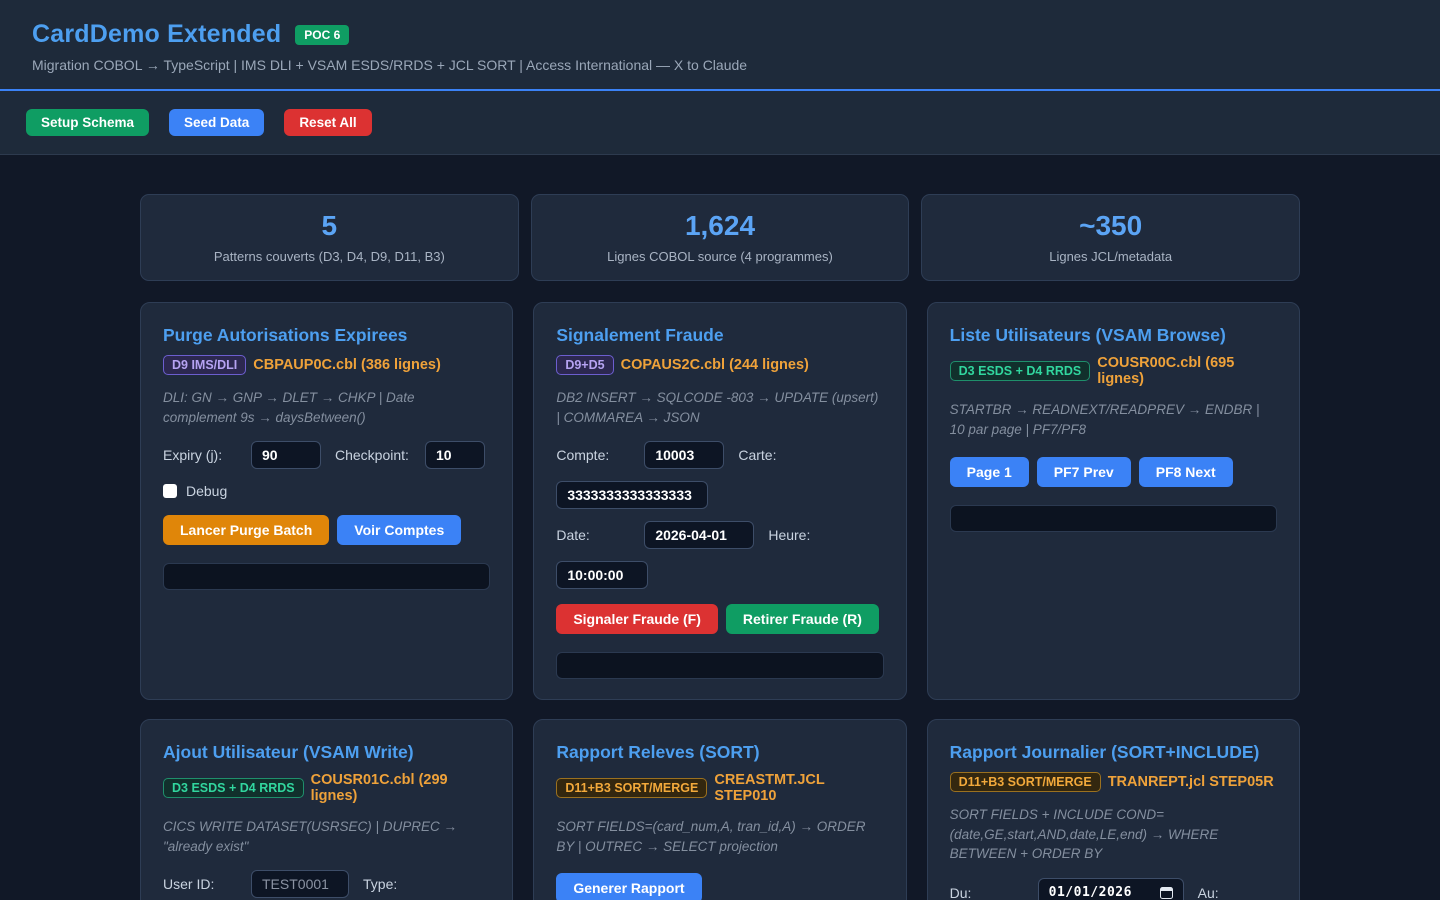 Image resolution: width=1440 pixels, height=900 pixels. Describe the element at coordinates (1083, 472) in the screenshot. I see `pf7-prev-button: PF7 Prev` at that location.